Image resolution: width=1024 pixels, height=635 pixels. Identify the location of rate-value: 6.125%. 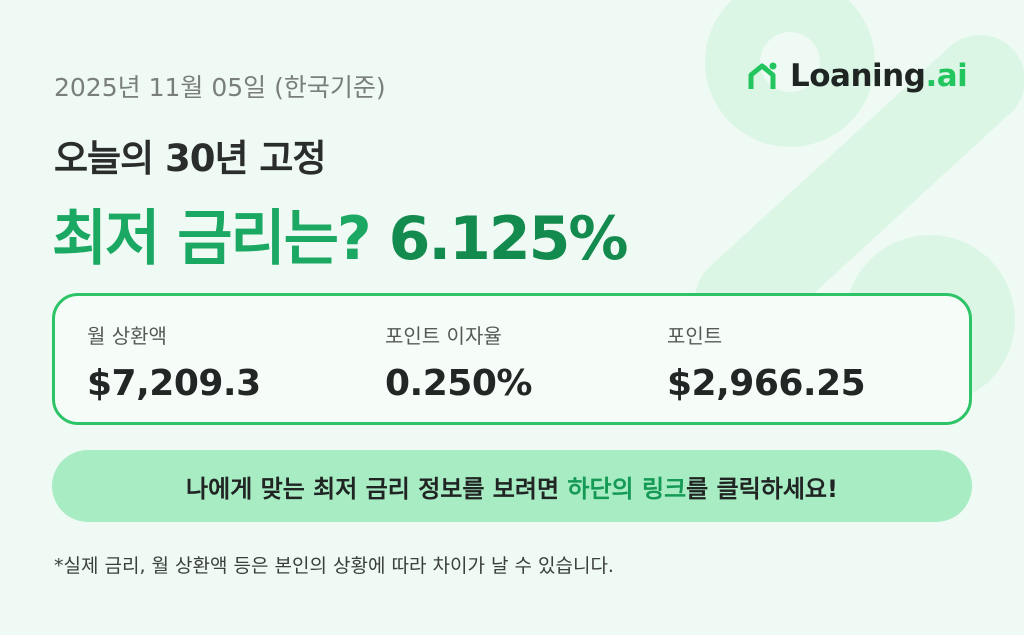
(508, 239).